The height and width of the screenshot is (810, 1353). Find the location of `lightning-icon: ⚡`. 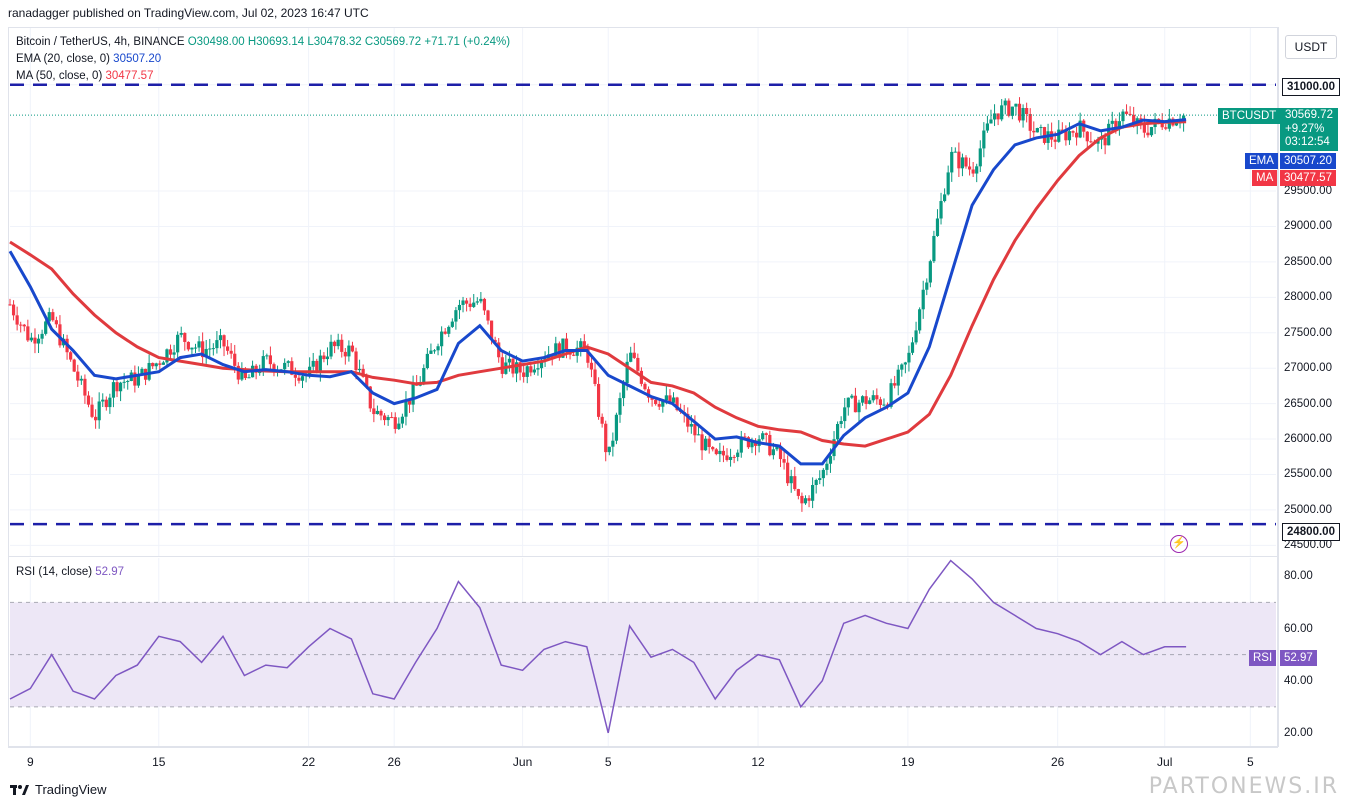

lightning-icon: ⚡ is located at coordinates (1179, 544).